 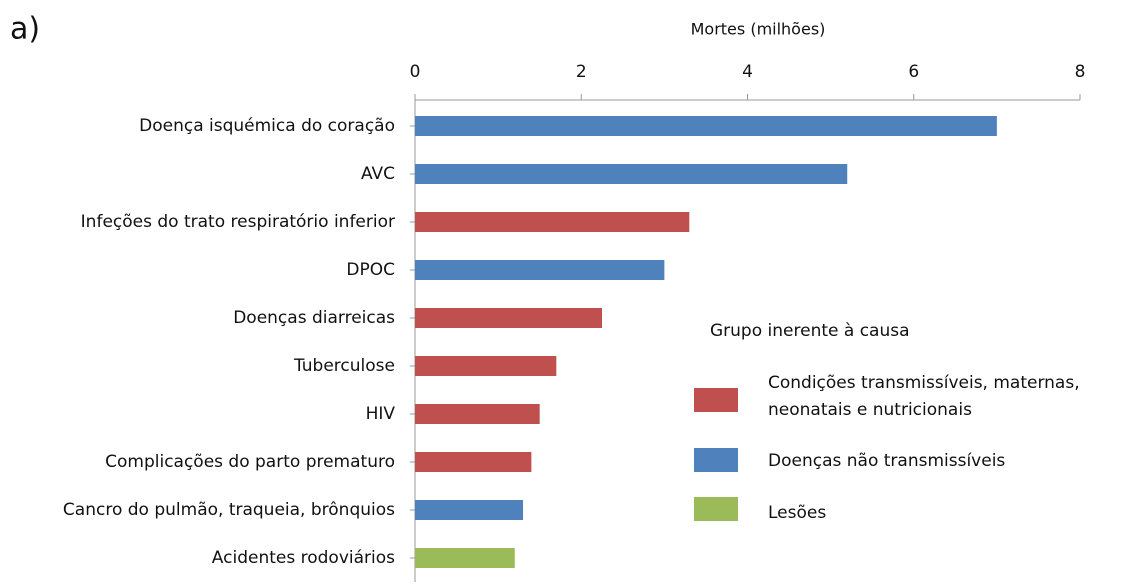 I want to click on y-tick-label: Doença isquémica do coração, so click(x=267, y=126).